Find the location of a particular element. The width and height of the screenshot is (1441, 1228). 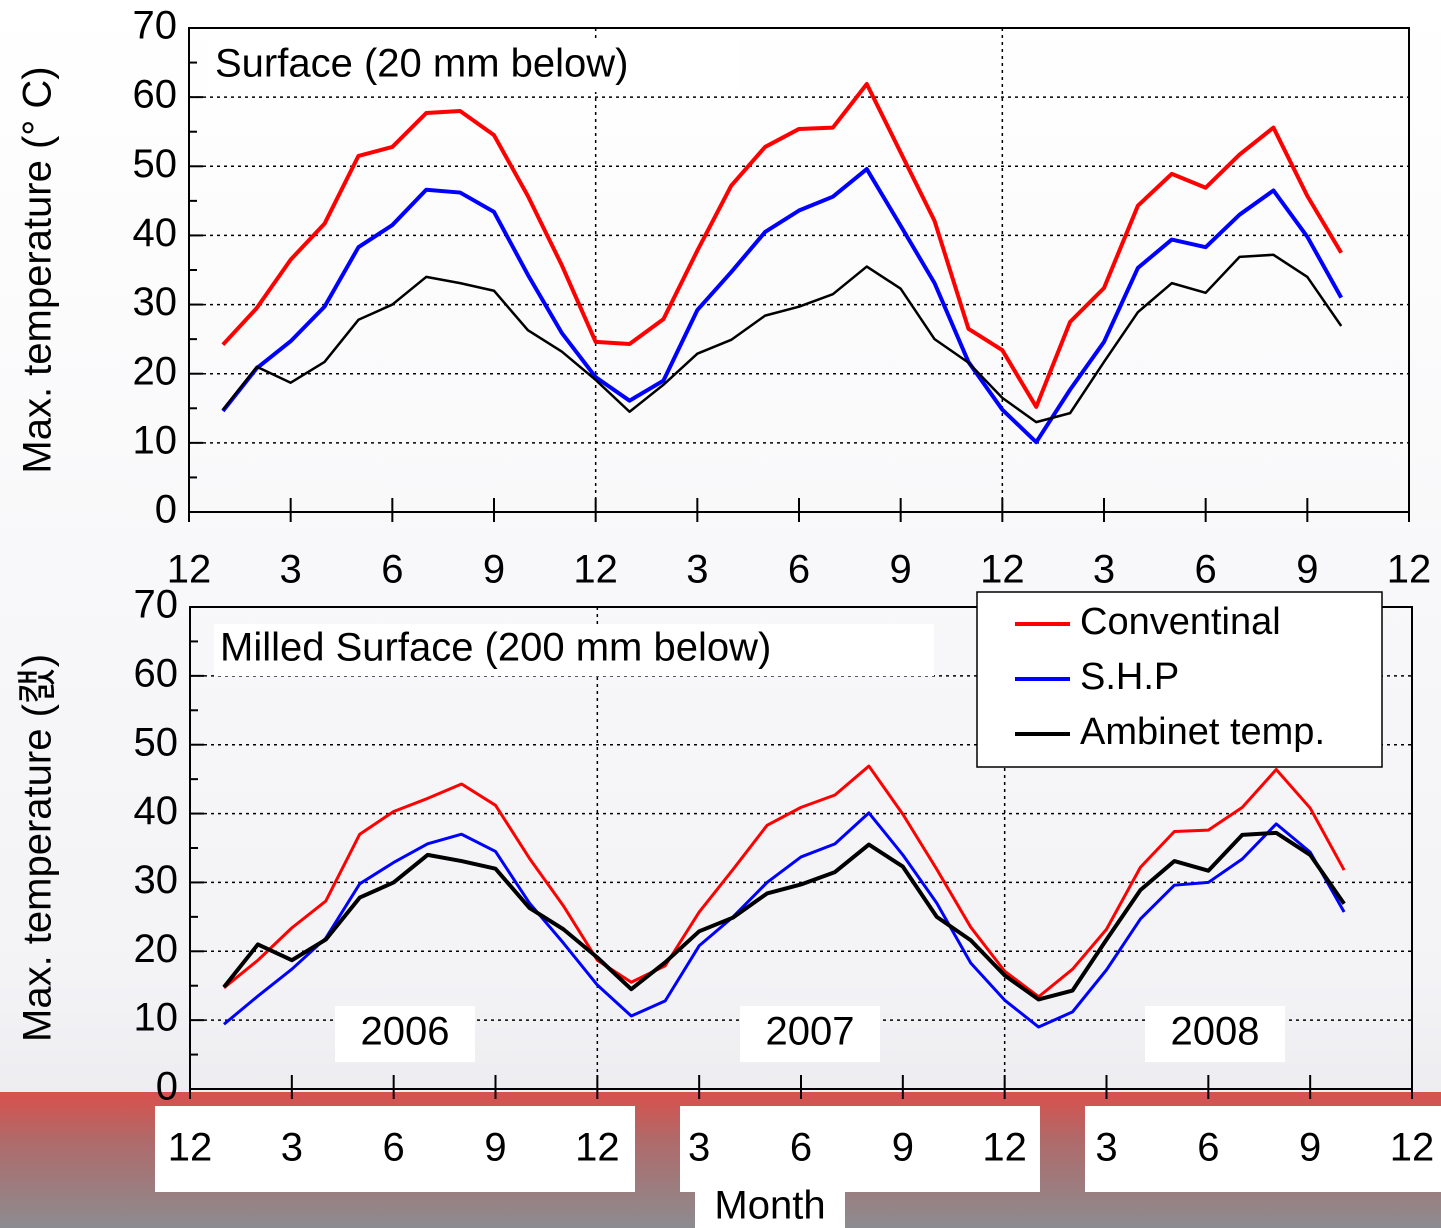

legend-label: Conventinal is located at coordinates (1180, 622).